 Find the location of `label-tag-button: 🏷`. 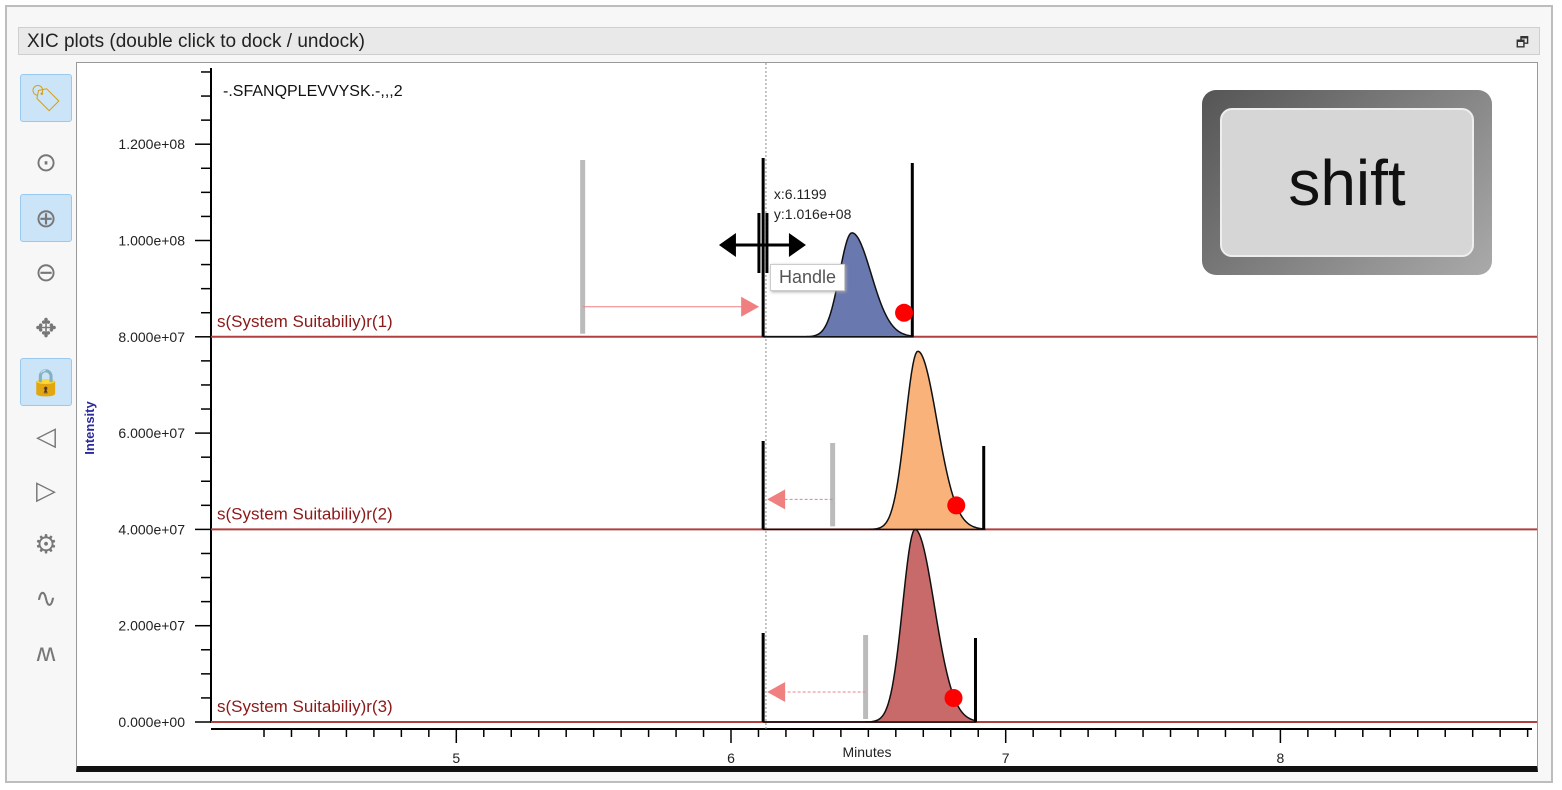

label-tag-button: 🏷 is located at coordinates (46, 98).